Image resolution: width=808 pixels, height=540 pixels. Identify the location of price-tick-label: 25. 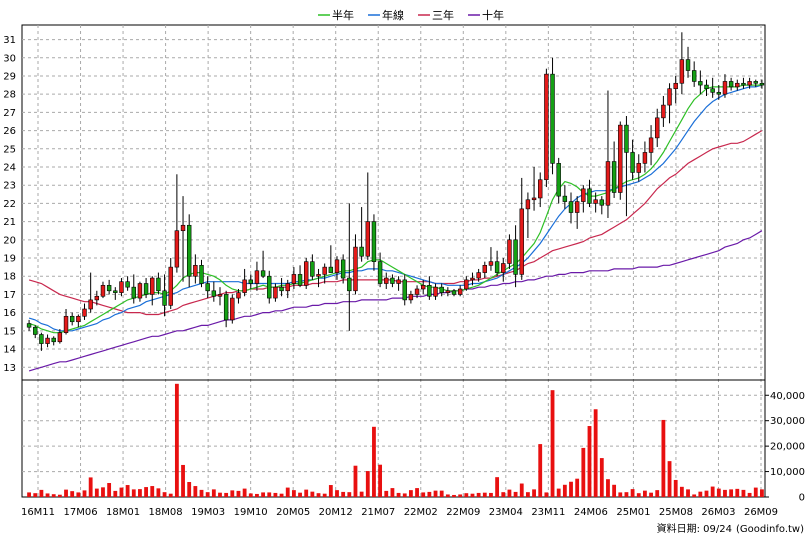
(9, 149).